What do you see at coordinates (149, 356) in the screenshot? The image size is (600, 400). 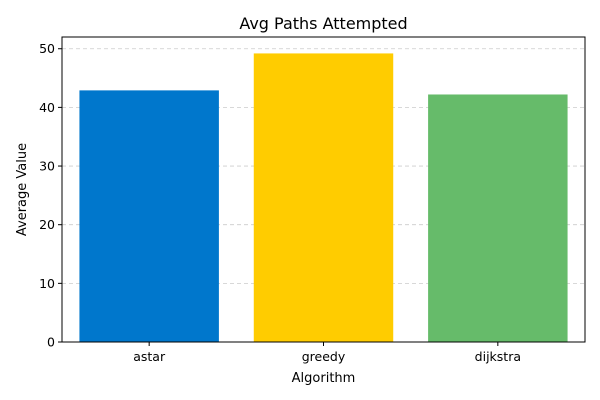 I see `x-tick-label-astar: astar` at bounding box center [149, 356].